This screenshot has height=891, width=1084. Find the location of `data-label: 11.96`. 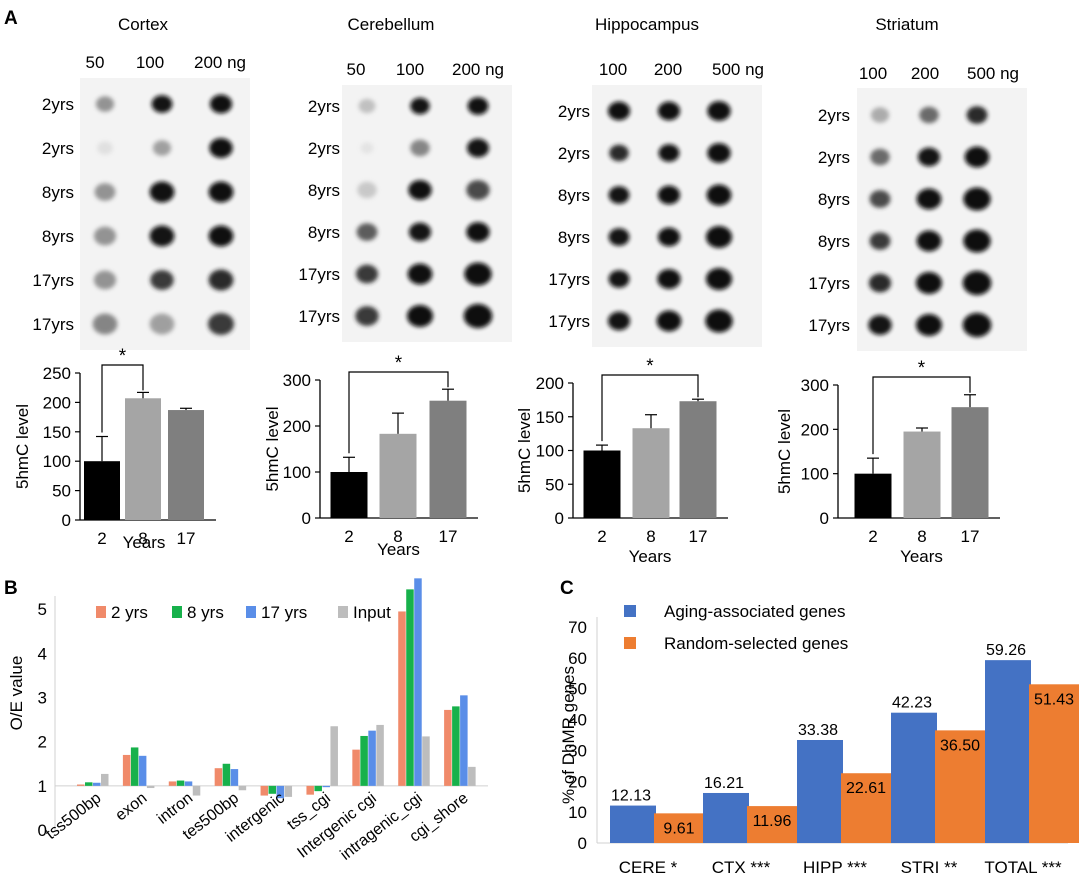

data-label: 11.96 is located at coordinates (772, 821).